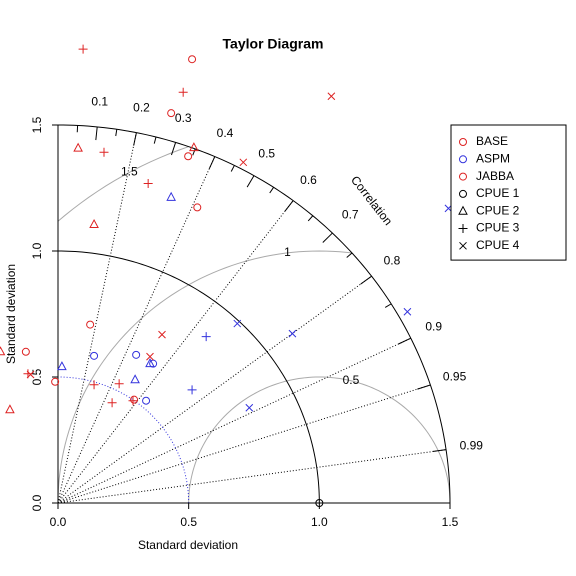  Describe the element at coordinates (37, 124) in the screenshot. I see `y-tick-label: 1.5` at that location.